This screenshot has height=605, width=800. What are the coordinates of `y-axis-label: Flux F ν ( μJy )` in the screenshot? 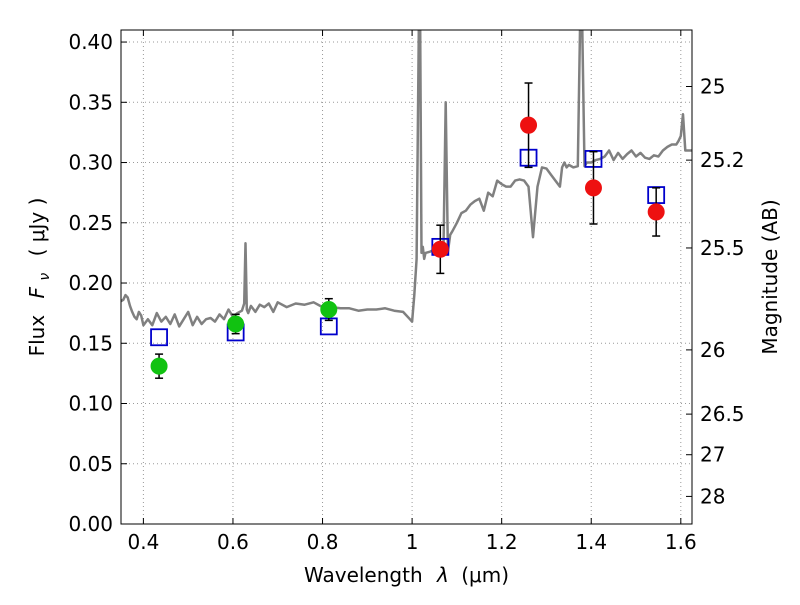 It's located at (39, 277).